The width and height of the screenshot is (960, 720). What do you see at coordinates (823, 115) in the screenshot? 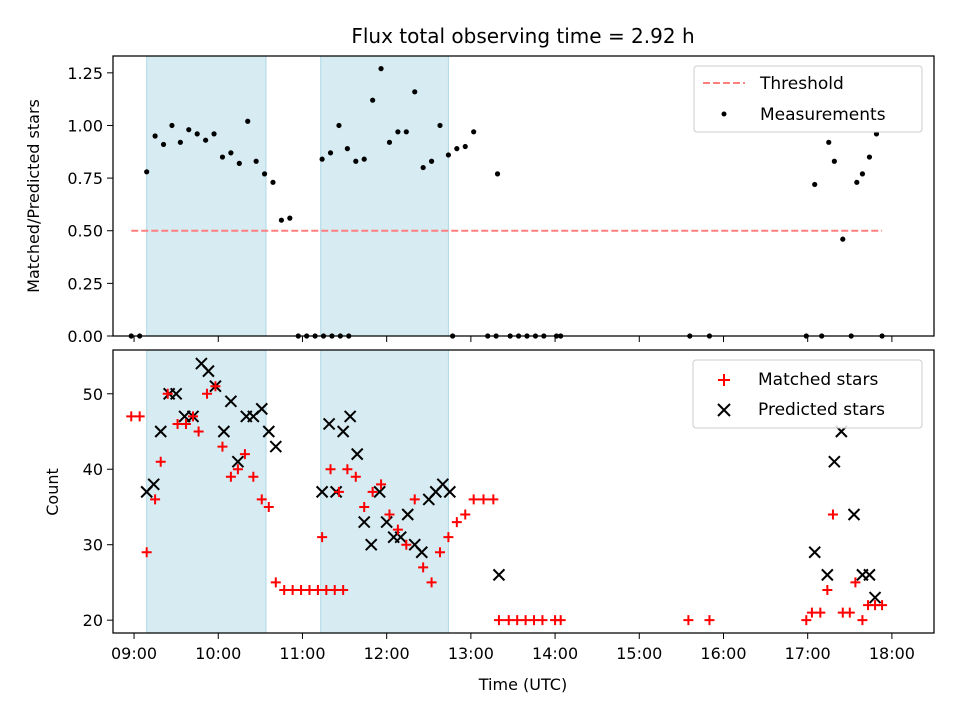
I see `legend-measurements-label: Measurements` at bounding box center [823, 115].